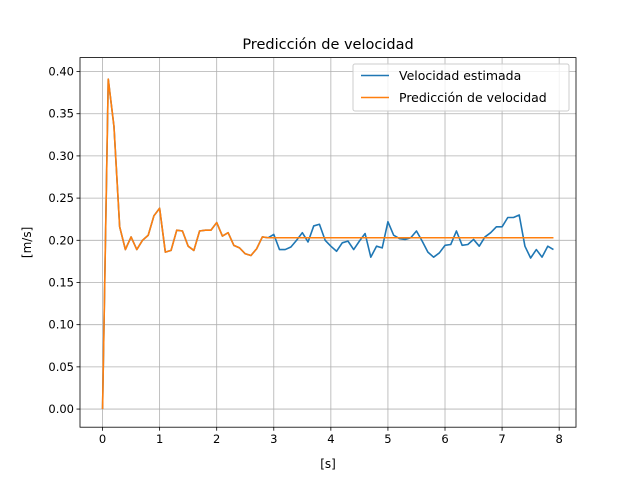  I want to click on y-tick-label: 0.05, so click(61, 367).